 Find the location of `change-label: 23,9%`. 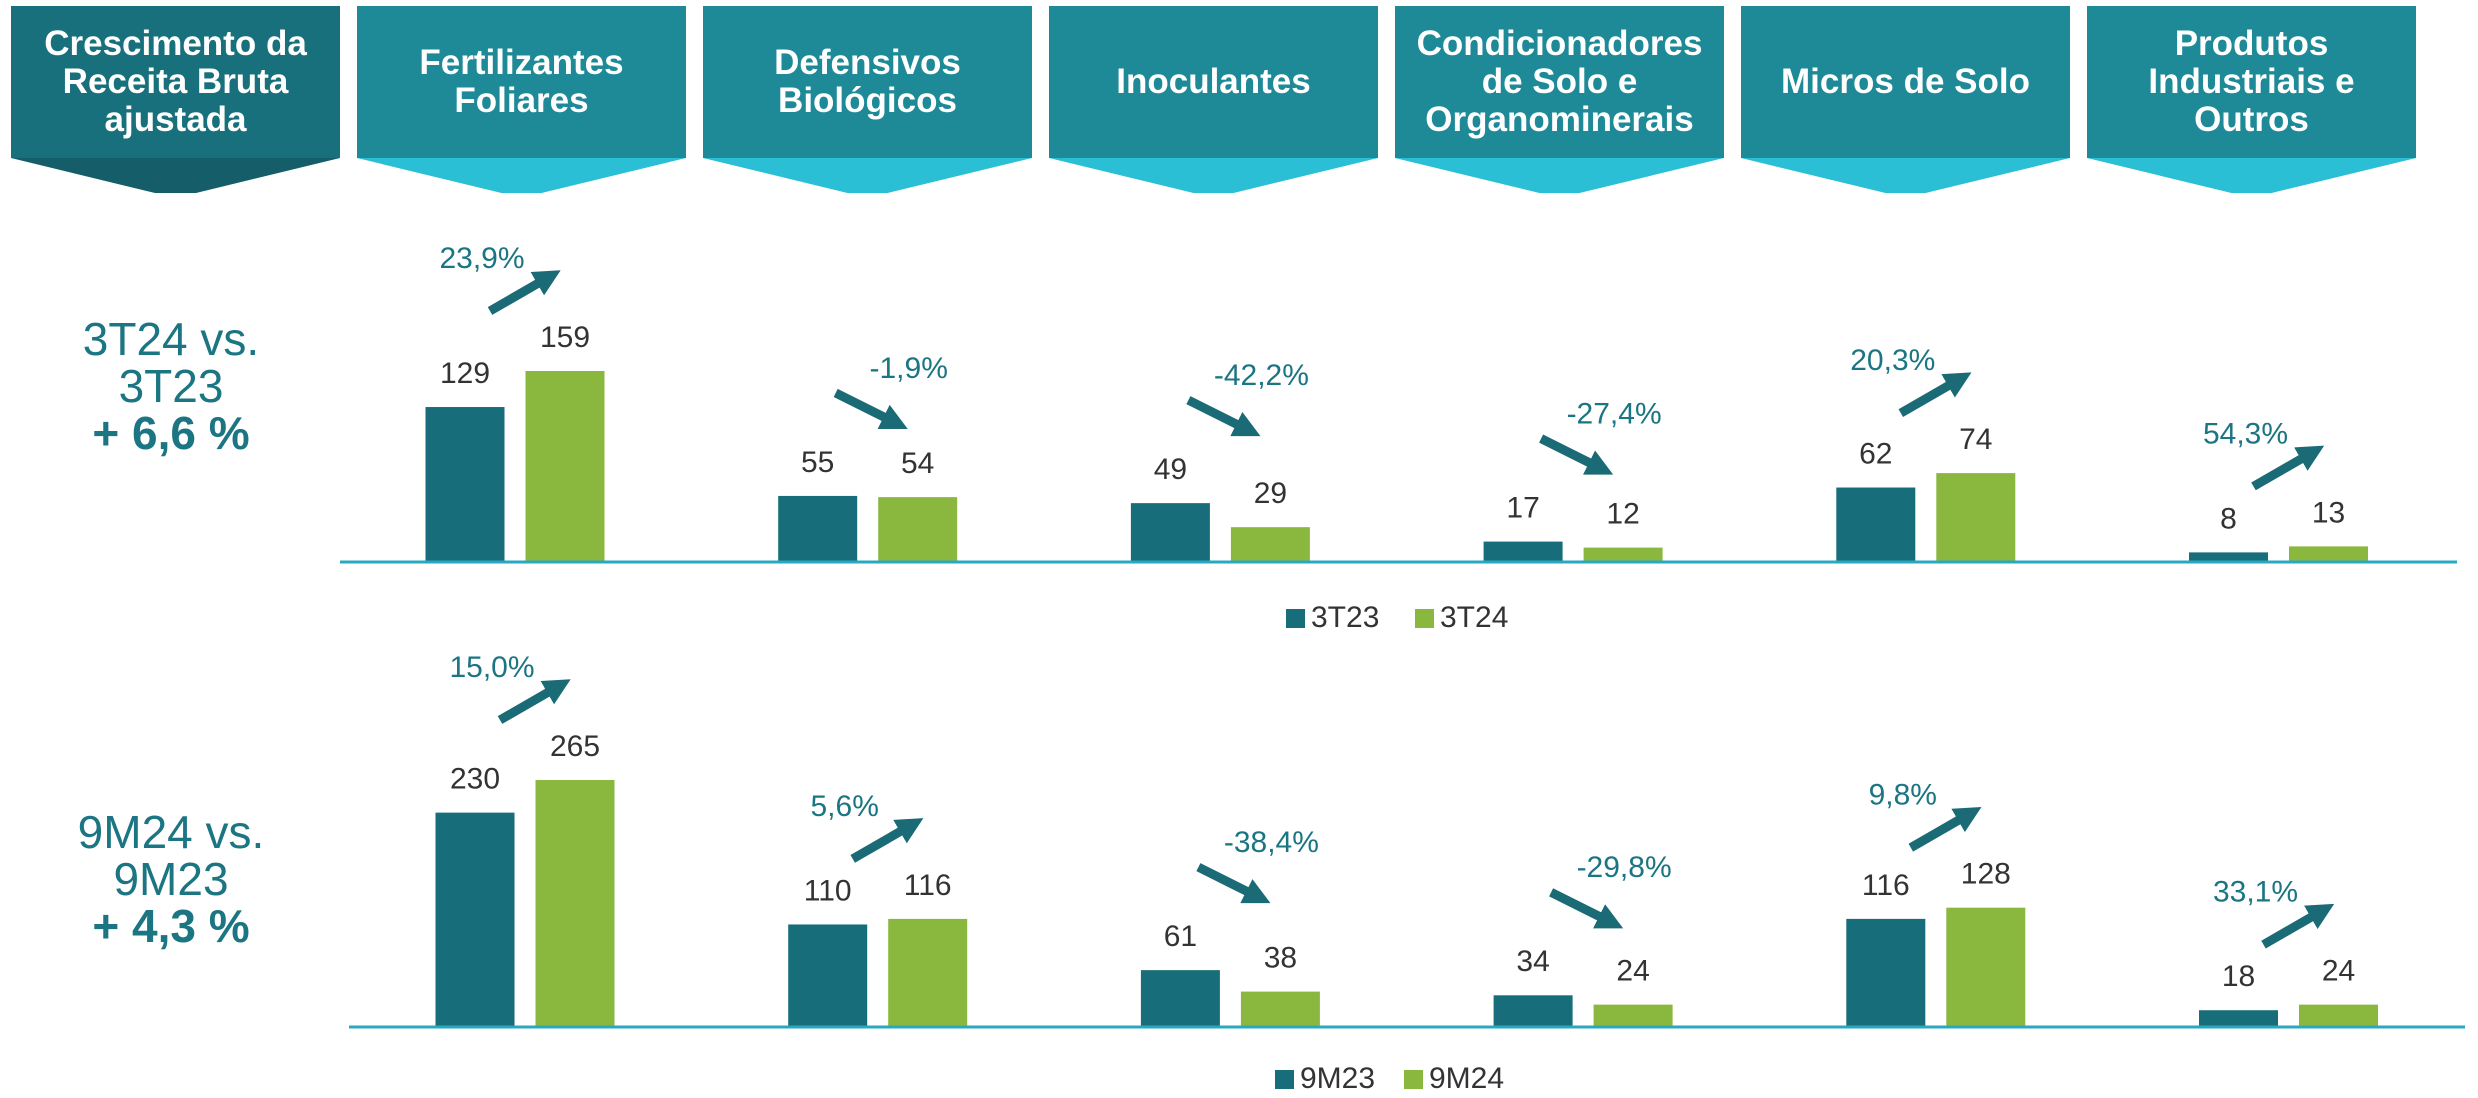

change-label: 23,9% is located at coordinates (481, 258).